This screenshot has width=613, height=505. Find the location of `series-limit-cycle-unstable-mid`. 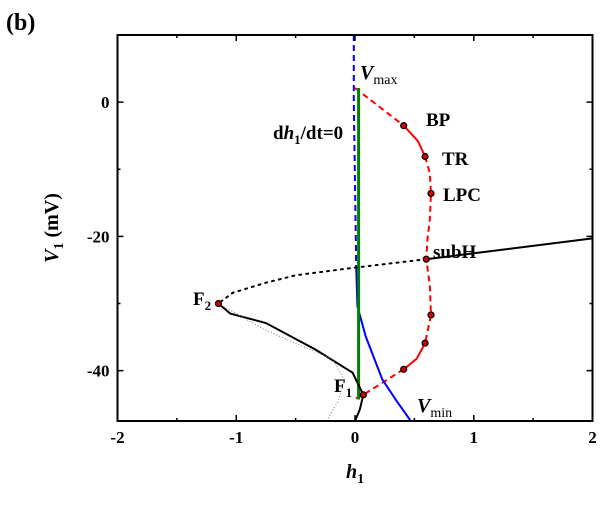

series-limit-cycle-unstable-mid is located at coordinates (428, 250).